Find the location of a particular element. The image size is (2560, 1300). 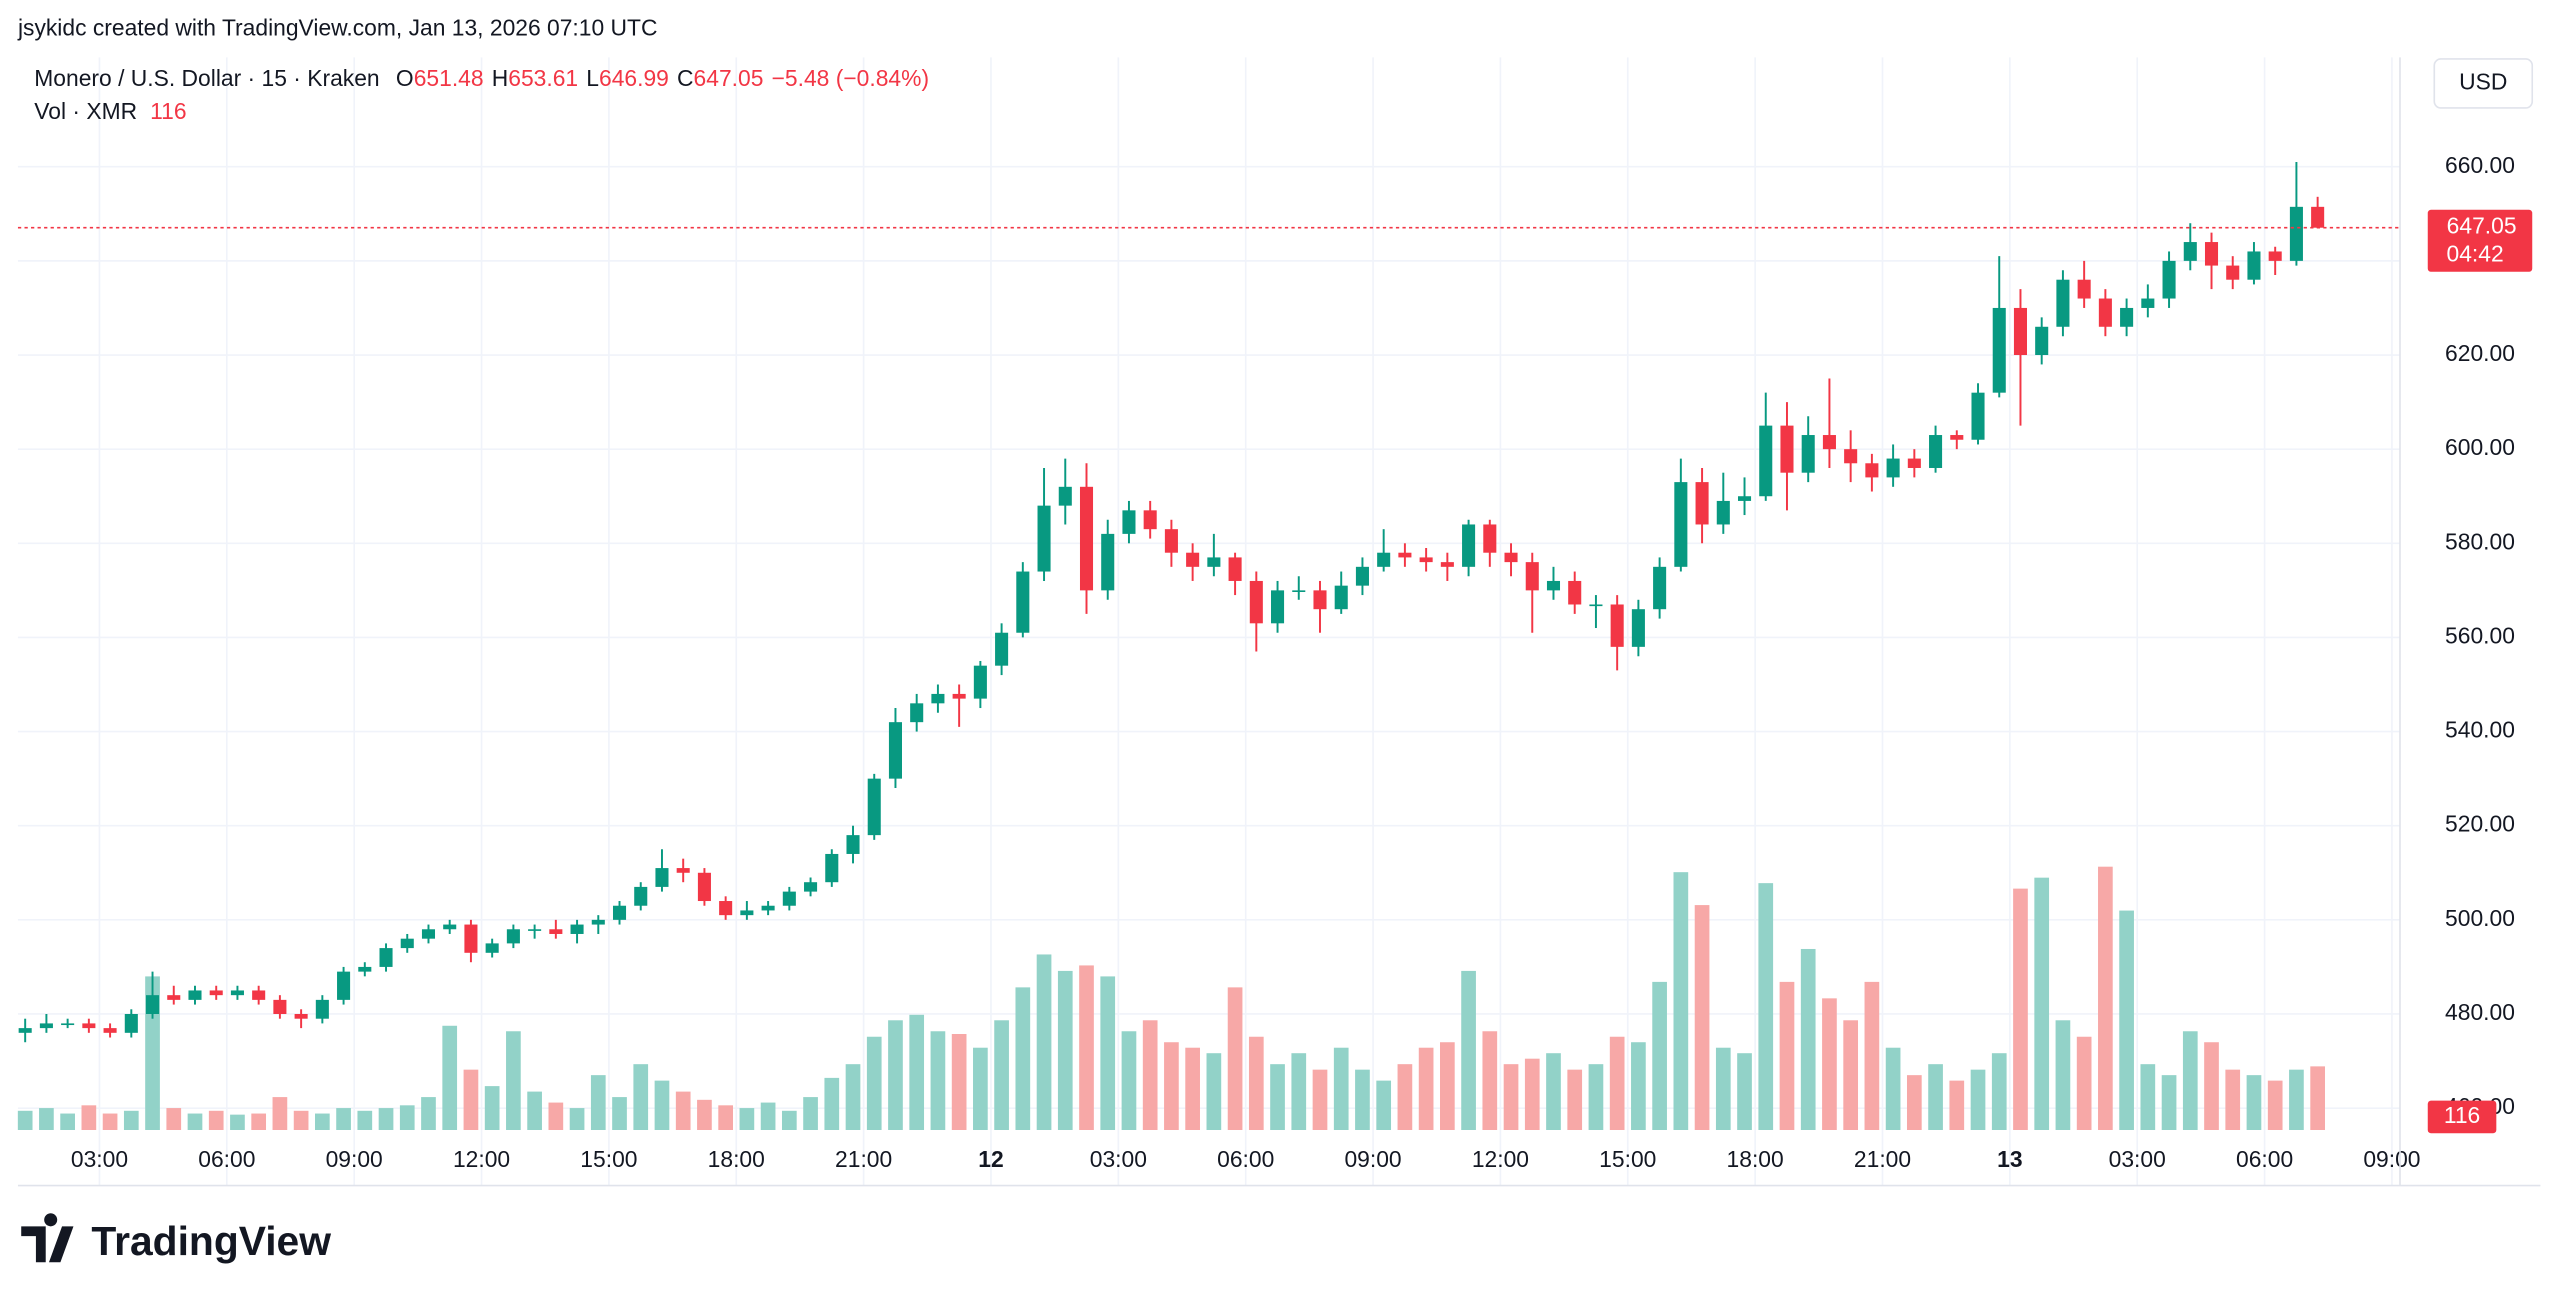

y-tick-label: 500.00 is located at coordinates (2480, 918).